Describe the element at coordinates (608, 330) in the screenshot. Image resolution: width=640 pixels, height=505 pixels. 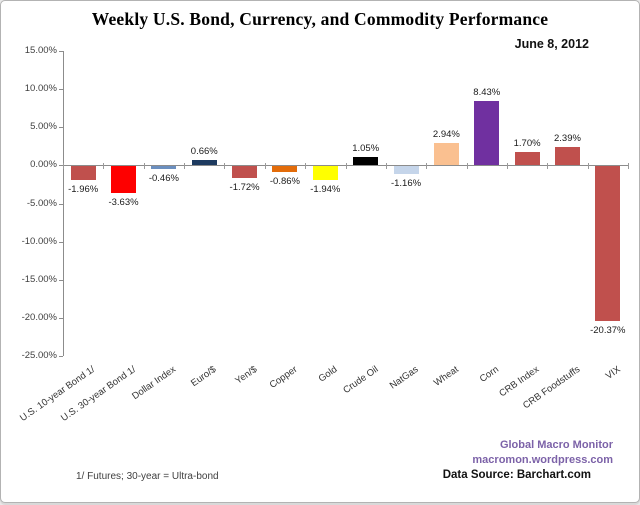
I see `bar-value-label: -20.37%` at that location.